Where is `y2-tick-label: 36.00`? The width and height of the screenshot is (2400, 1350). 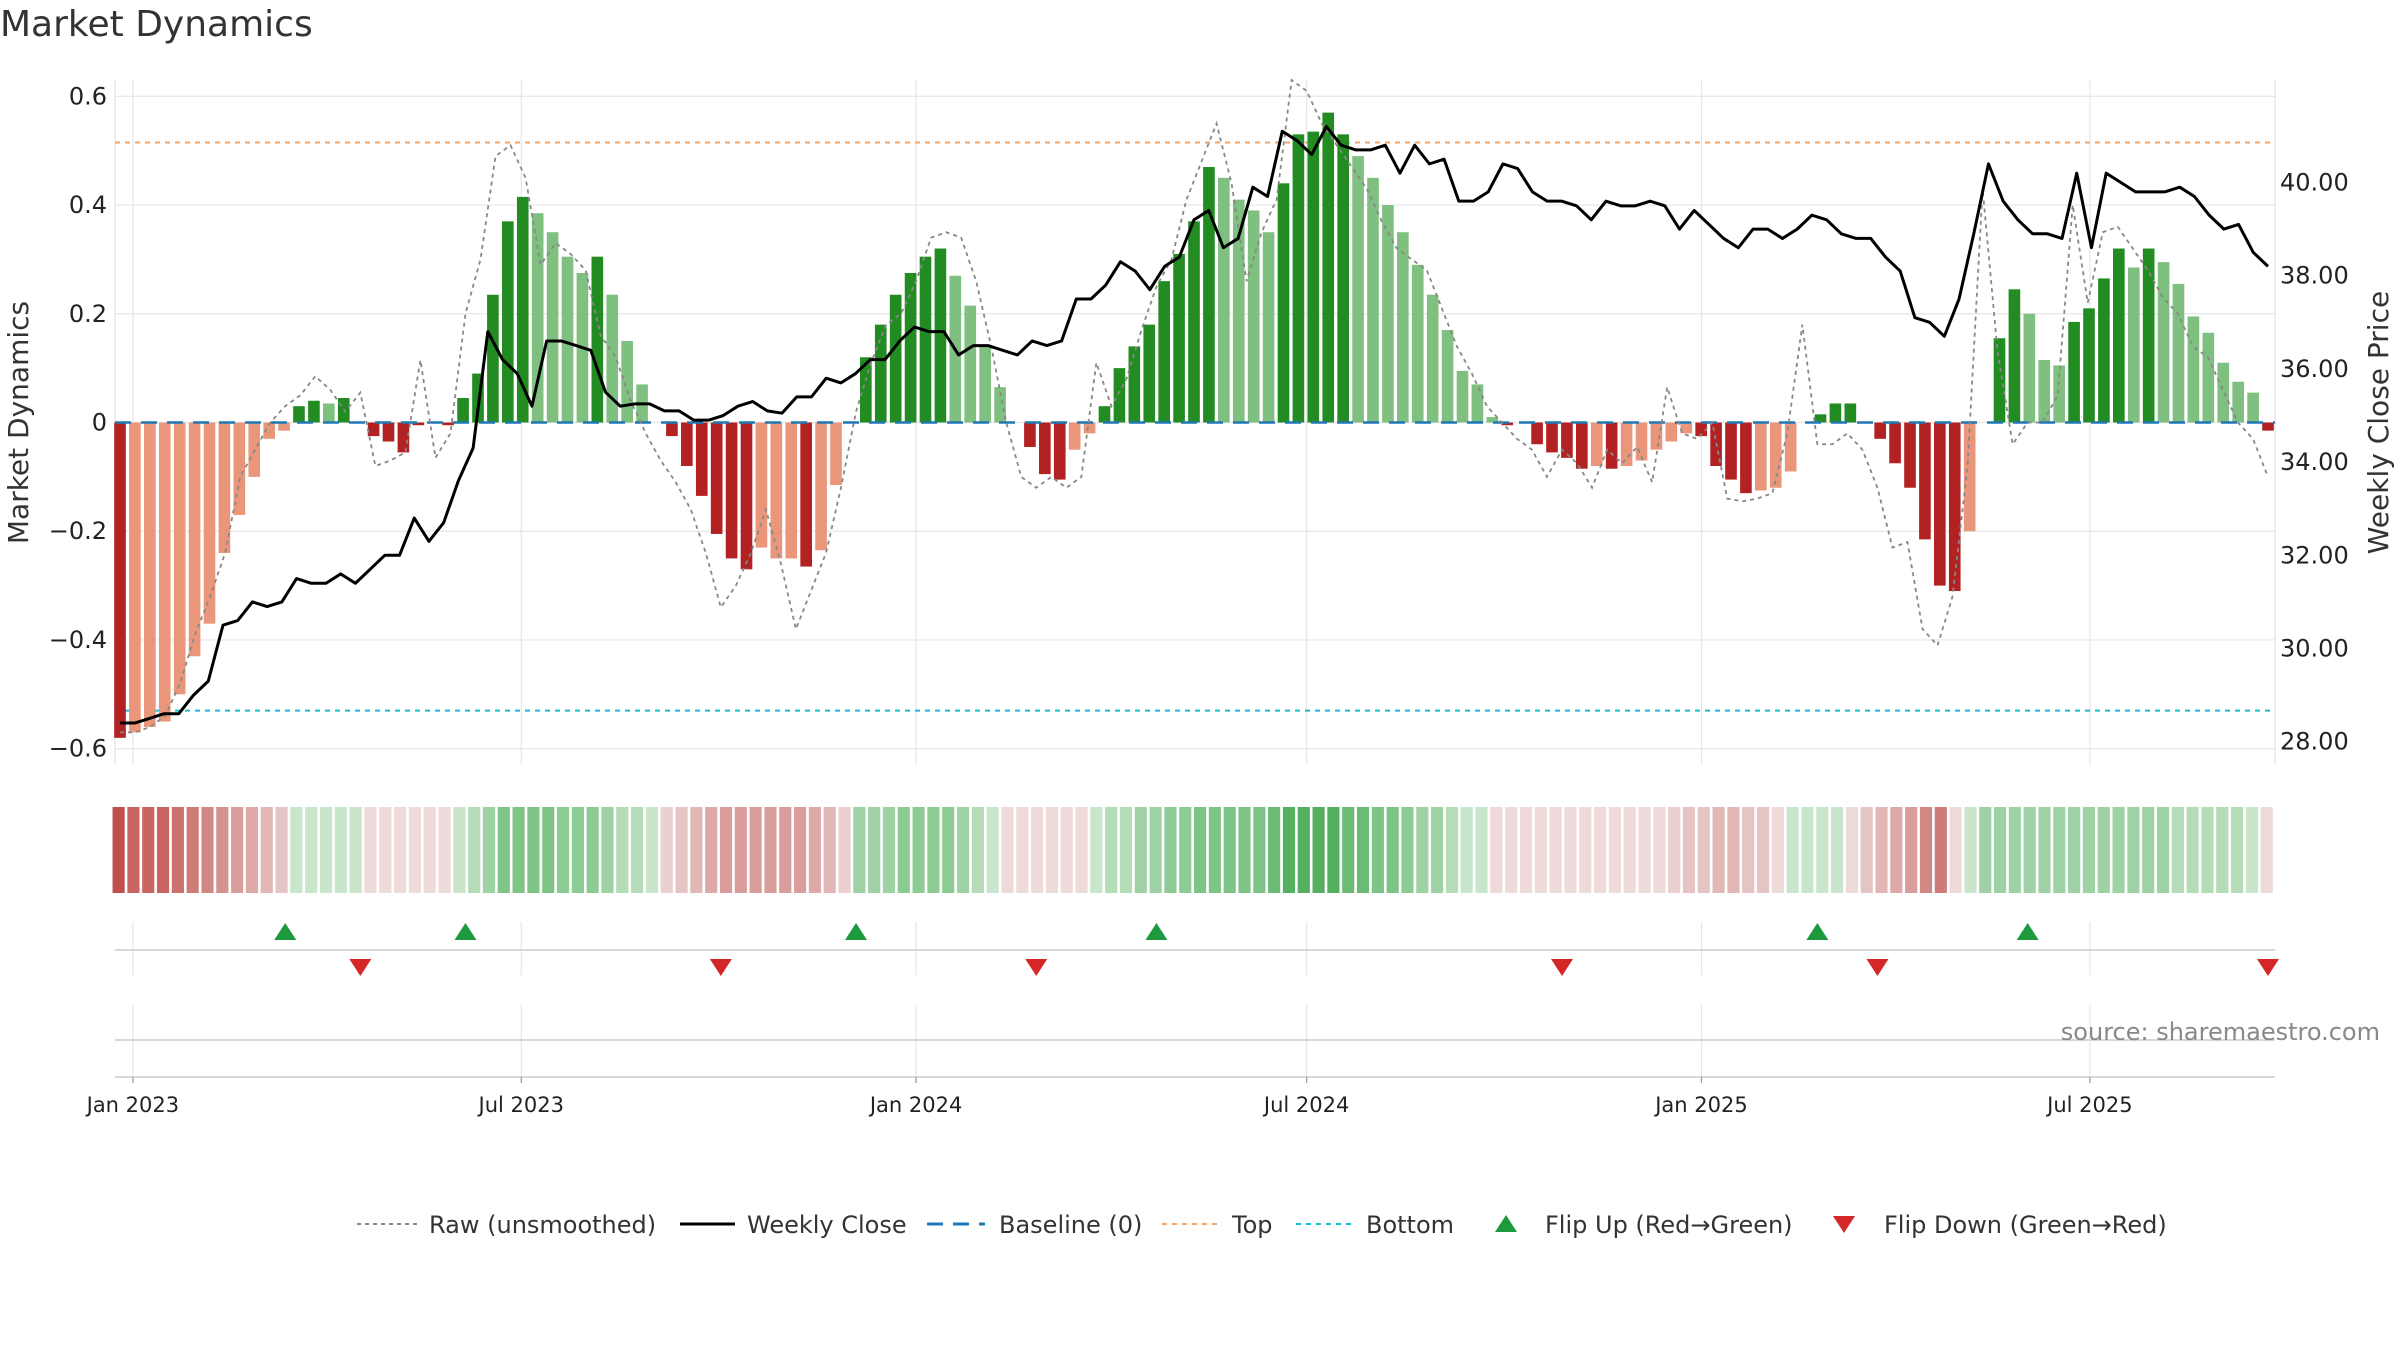
y2-tick-label: 36.00 is located at coordinates (2314, 369).